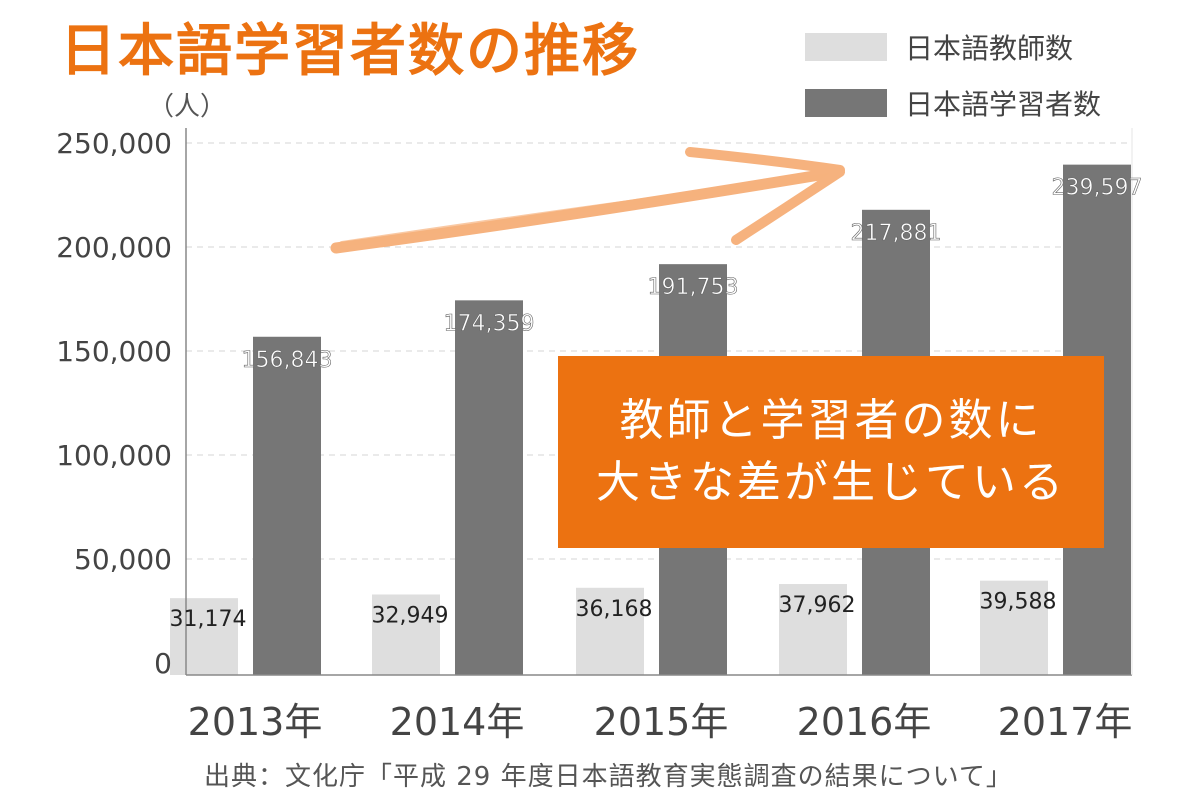 The height and width of the screenshot is (800, 1200). Describe the element at coordinates (831, 452) in the screenshot. I see `callout-box: 教師と学習者の数に 大きな差が生じている` at that location.